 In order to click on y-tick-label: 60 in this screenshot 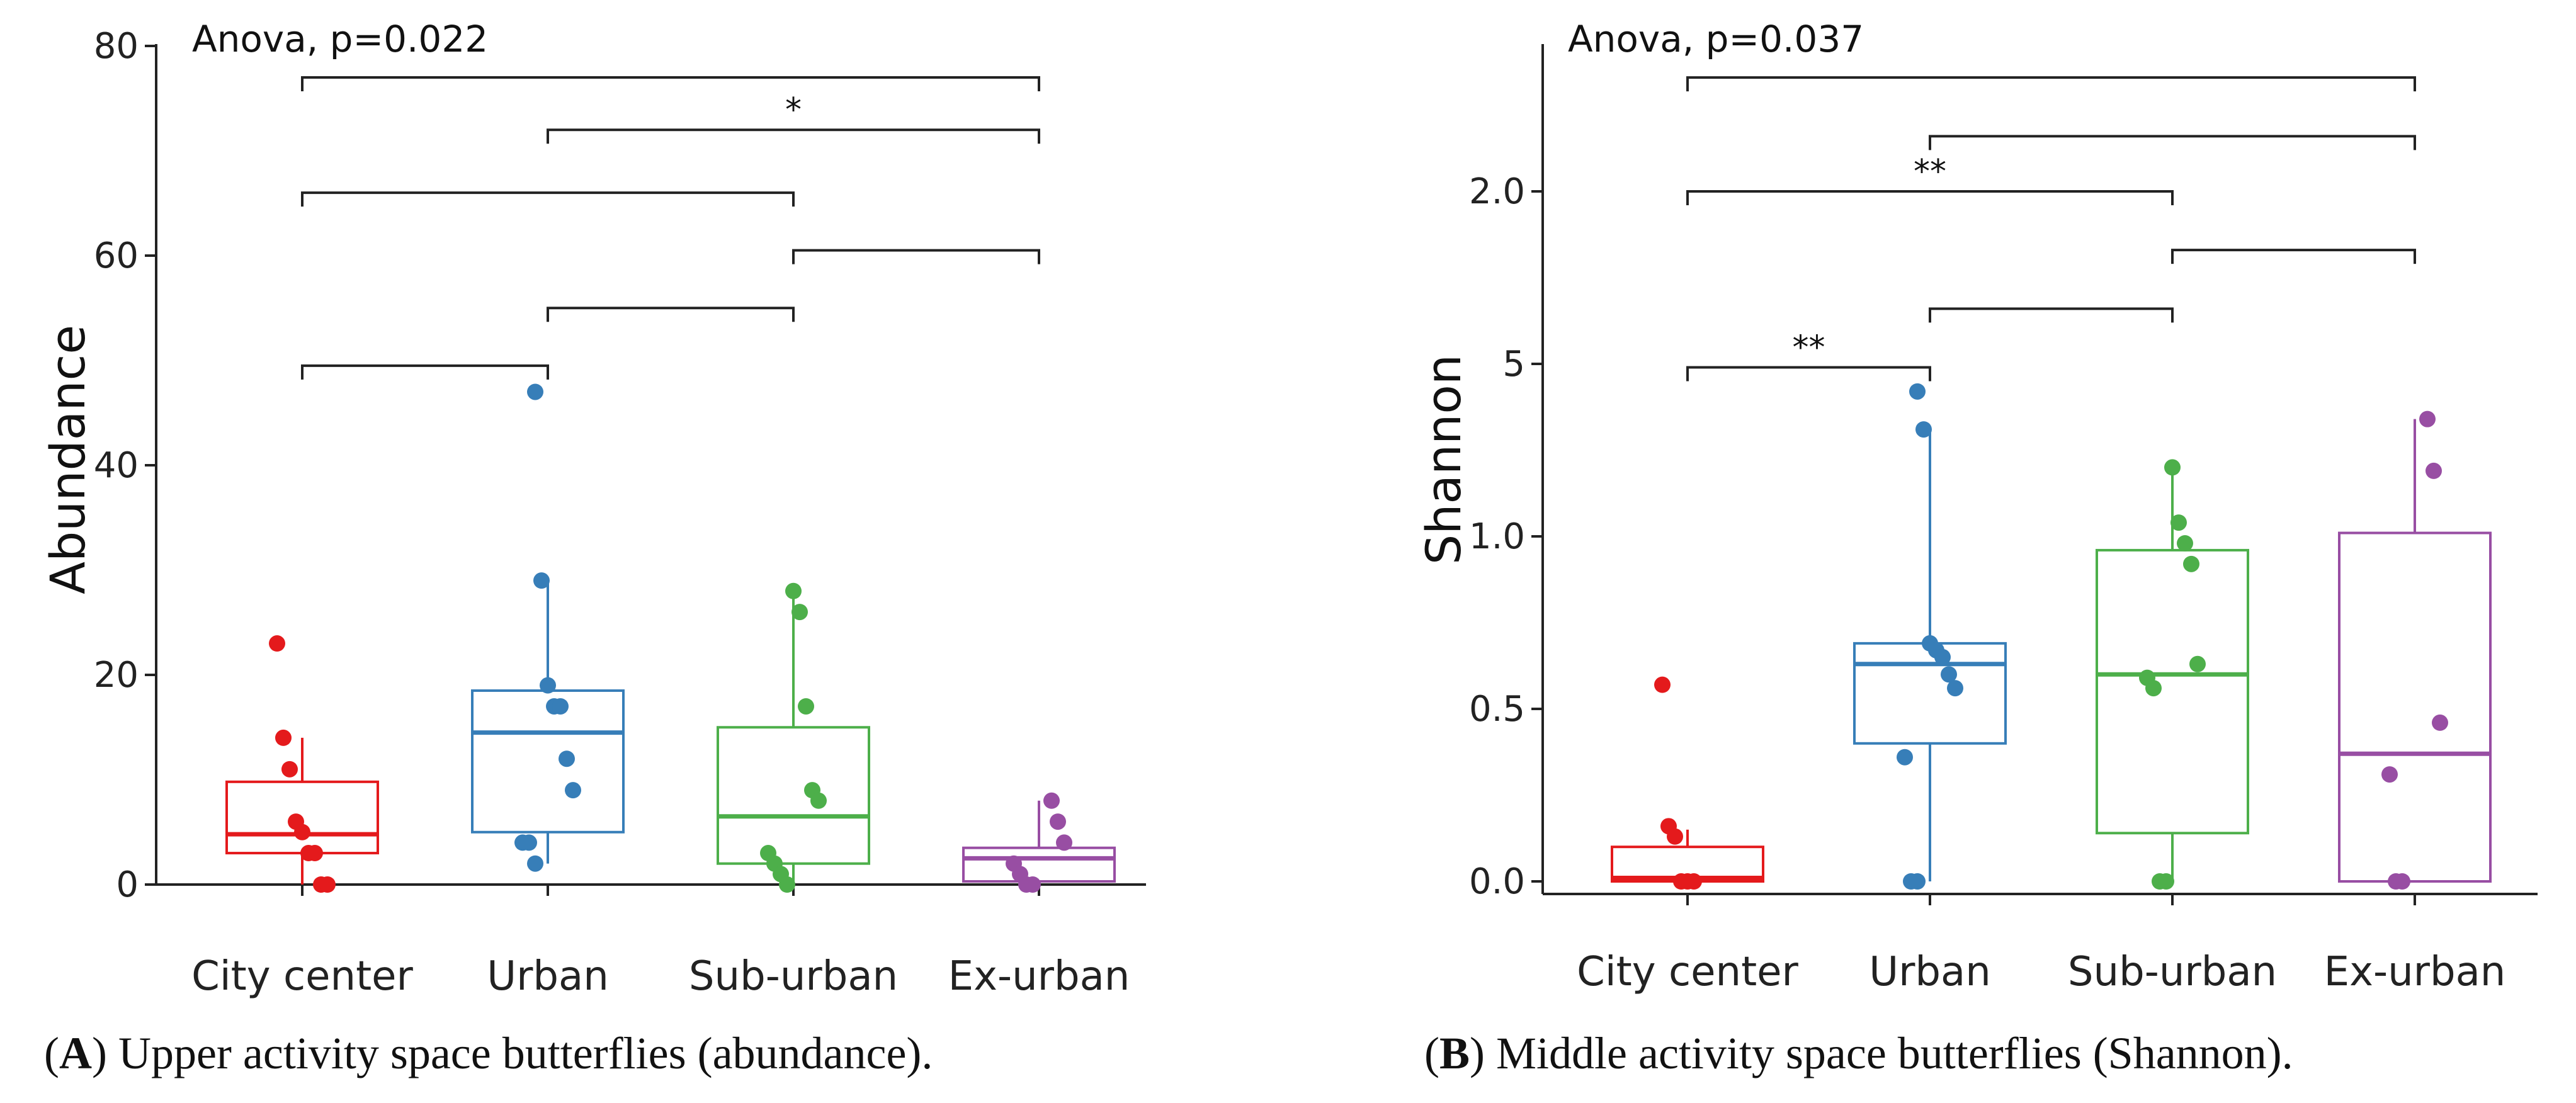, I will do `click(116, 256)`.